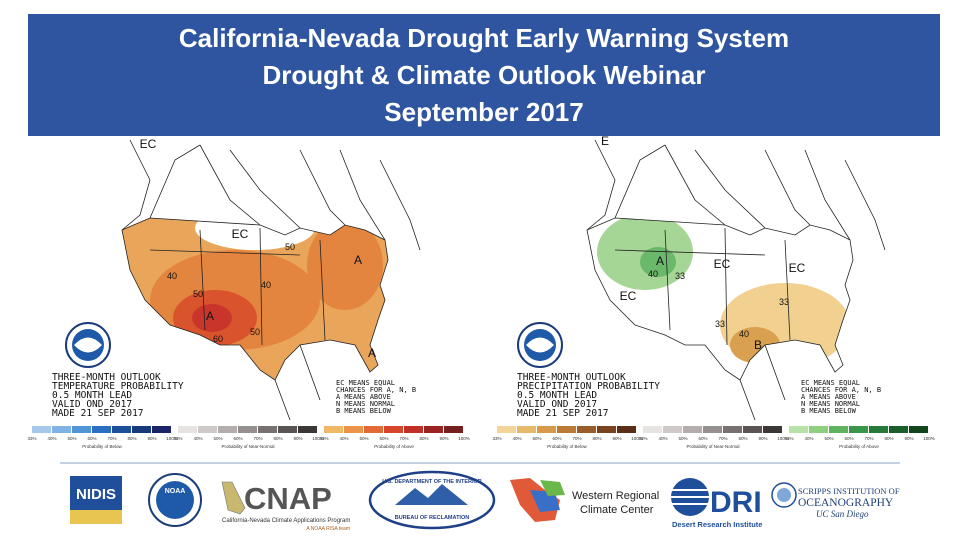  I want to click on legend-text: A MEANS ABOVE, so click(363, 397).